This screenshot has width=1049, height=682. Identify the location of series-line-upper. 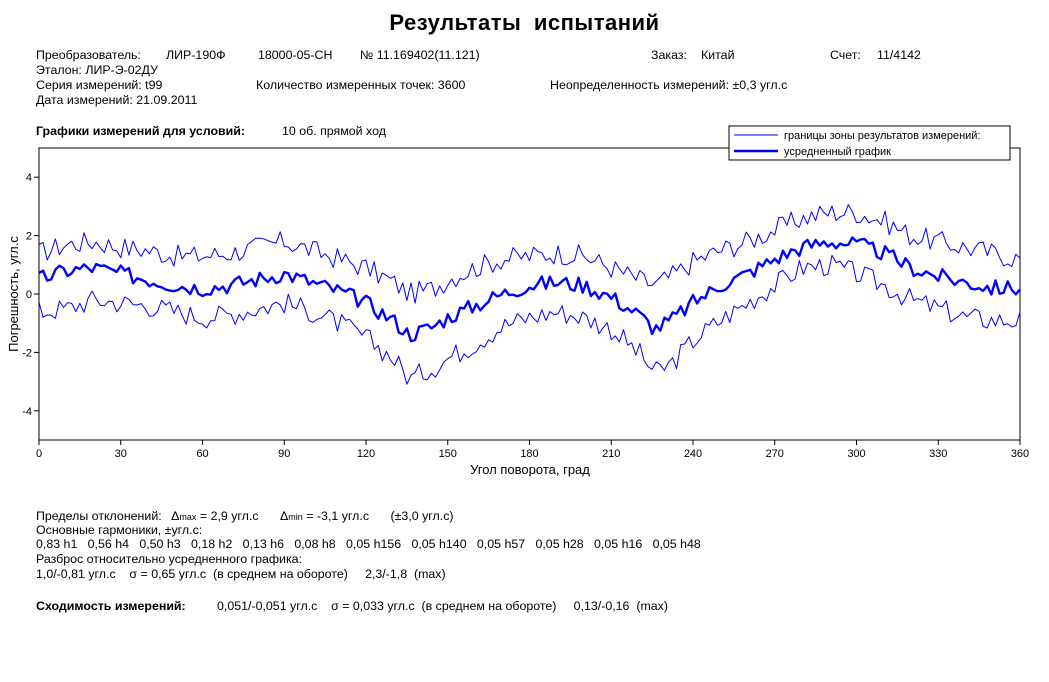
(529, 254).